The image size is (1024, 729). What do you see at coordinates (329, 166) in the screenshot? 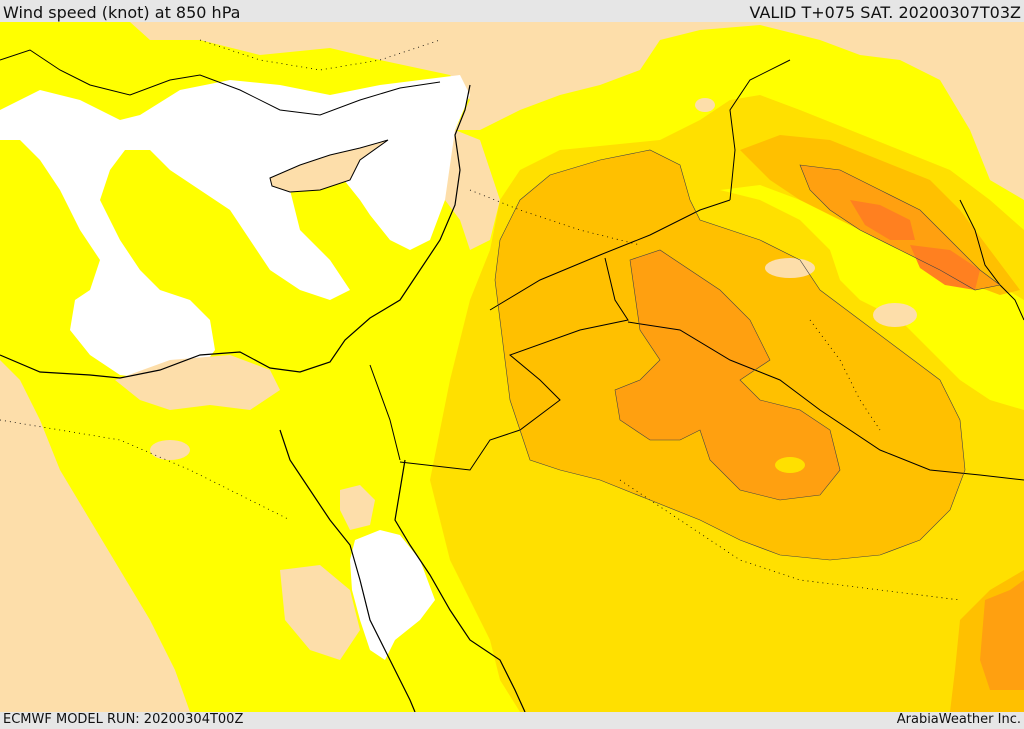
I see `cyprus-island` at bounding box center [329, 166].